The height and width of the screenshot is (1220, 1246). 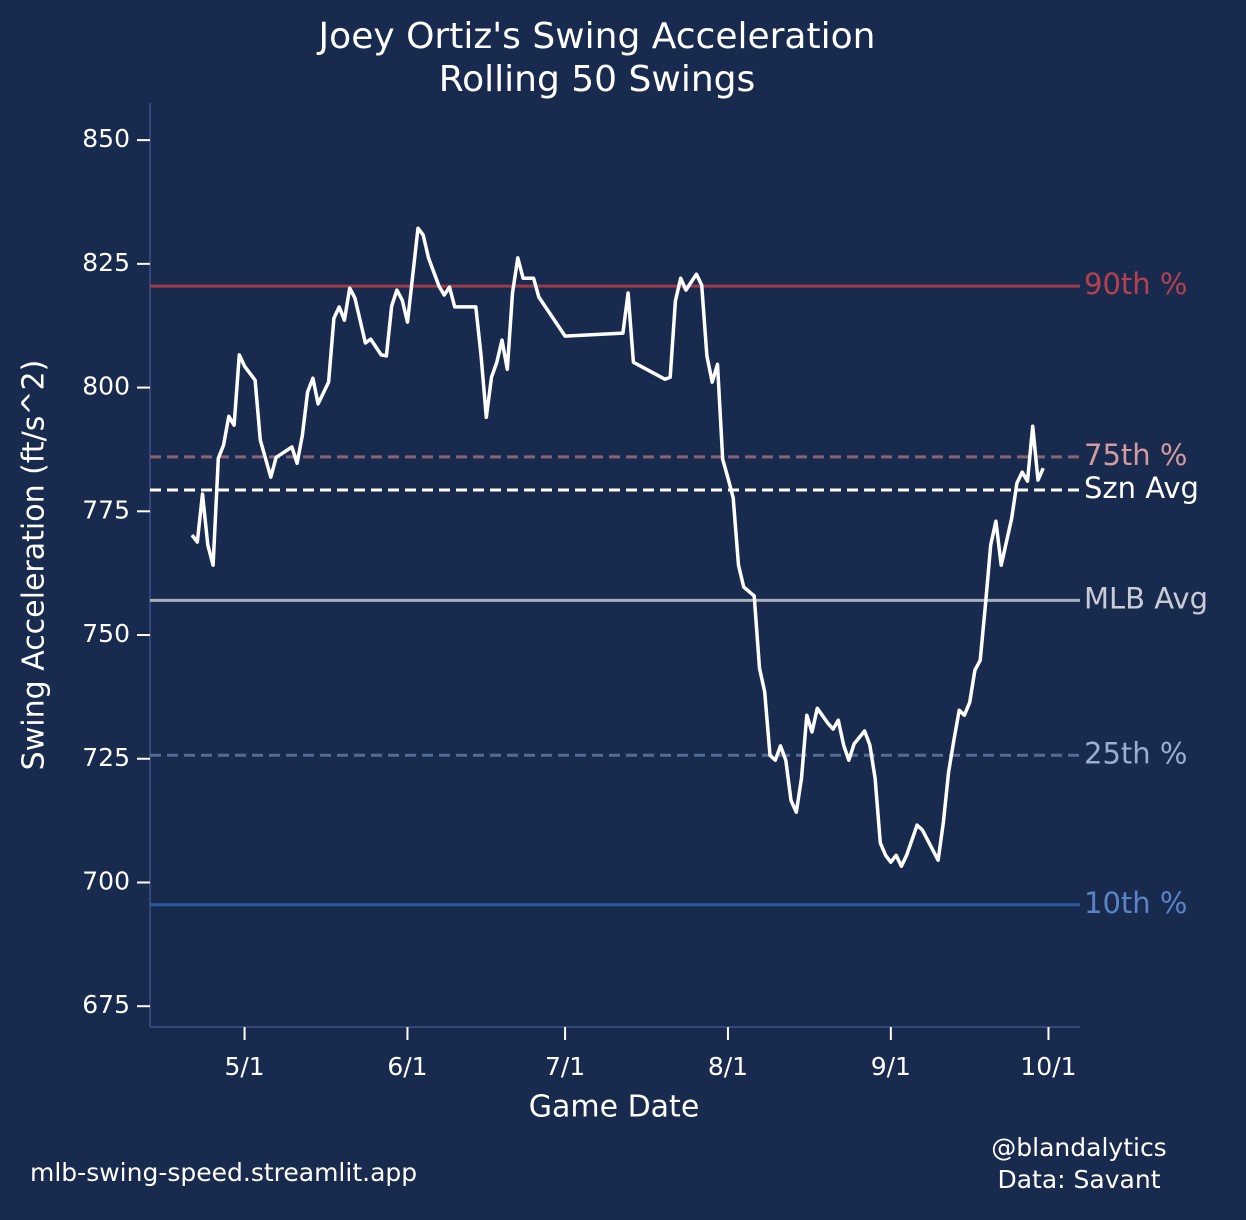 I want to click on site-credit: mlb-swing-speed.streamlit.app, so click(x=223, y=1172).